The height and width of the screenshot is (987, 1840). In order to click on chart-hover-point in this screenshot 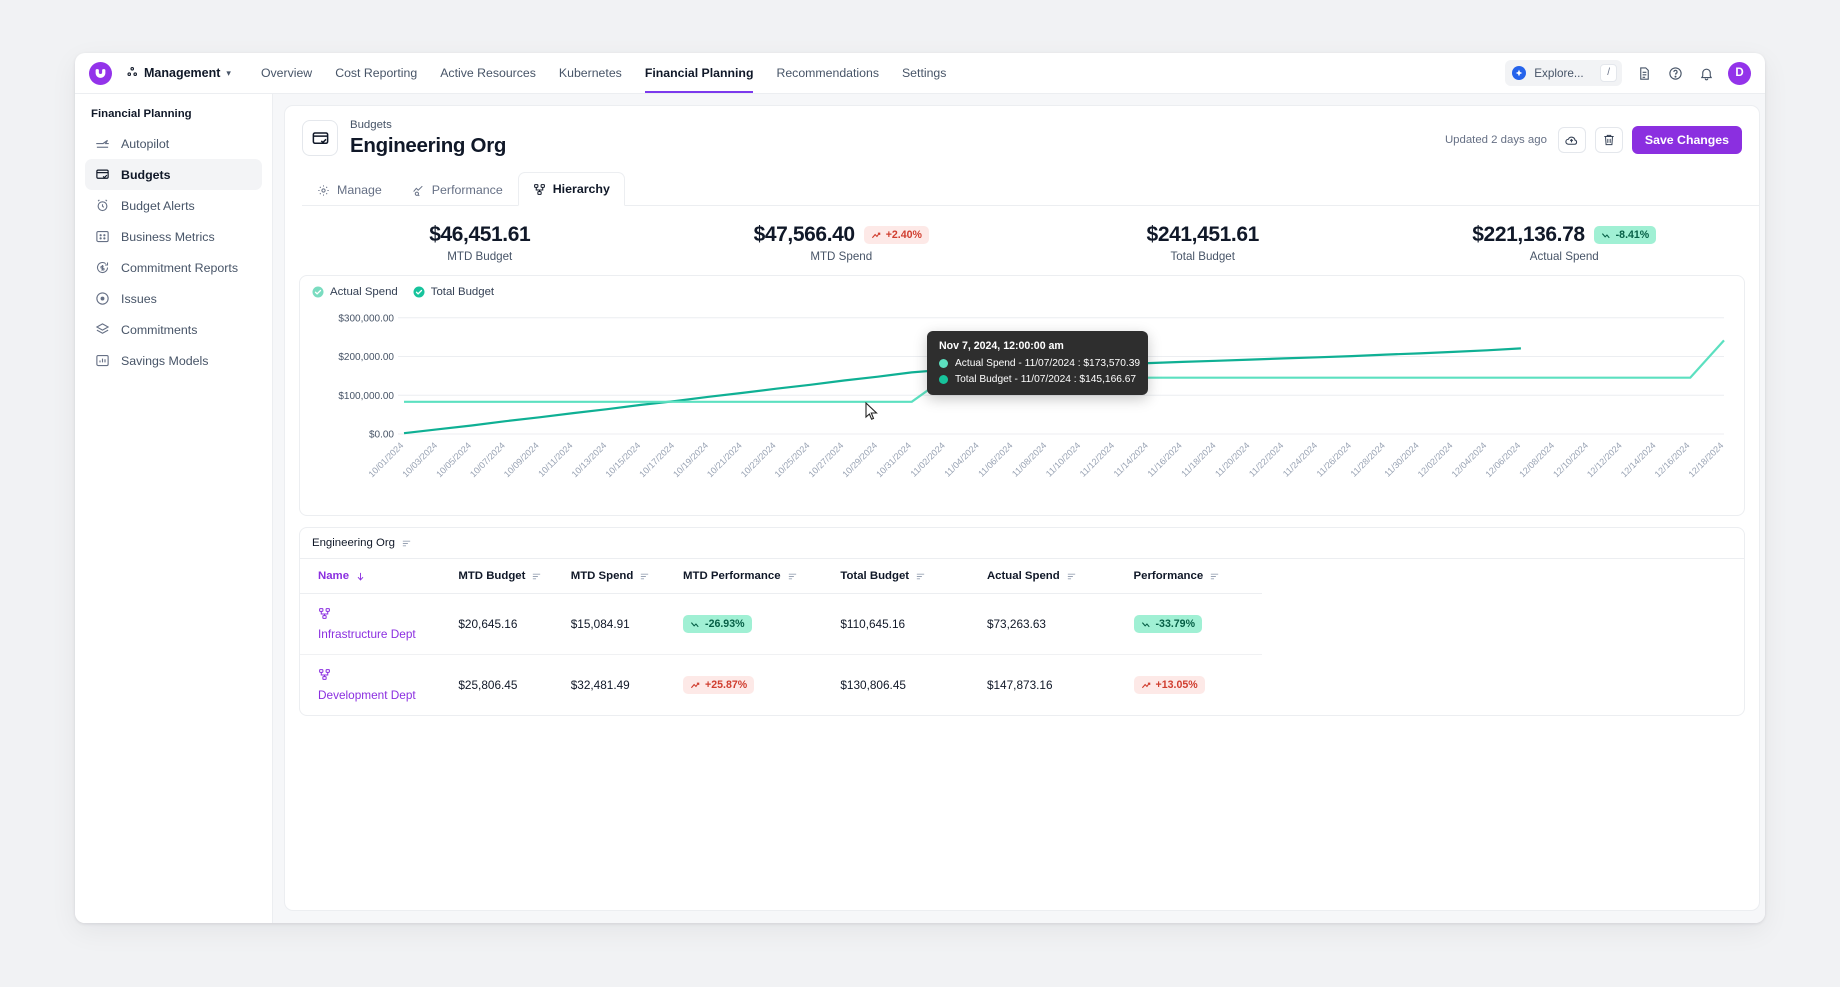, I will do `click(1030, 366)`.